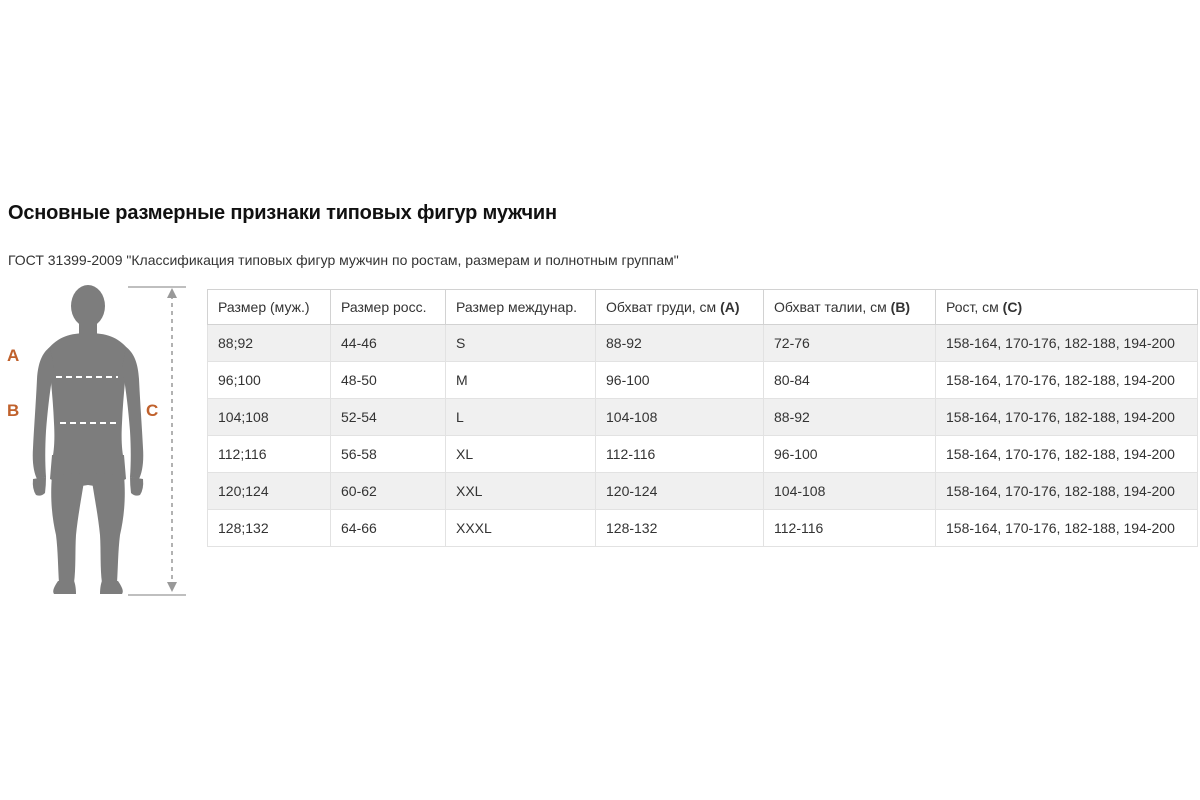  Describe the element at coordinates (679, 307) in the screenshot. I see `column-header: Обхват груди, см (A)` at that location.